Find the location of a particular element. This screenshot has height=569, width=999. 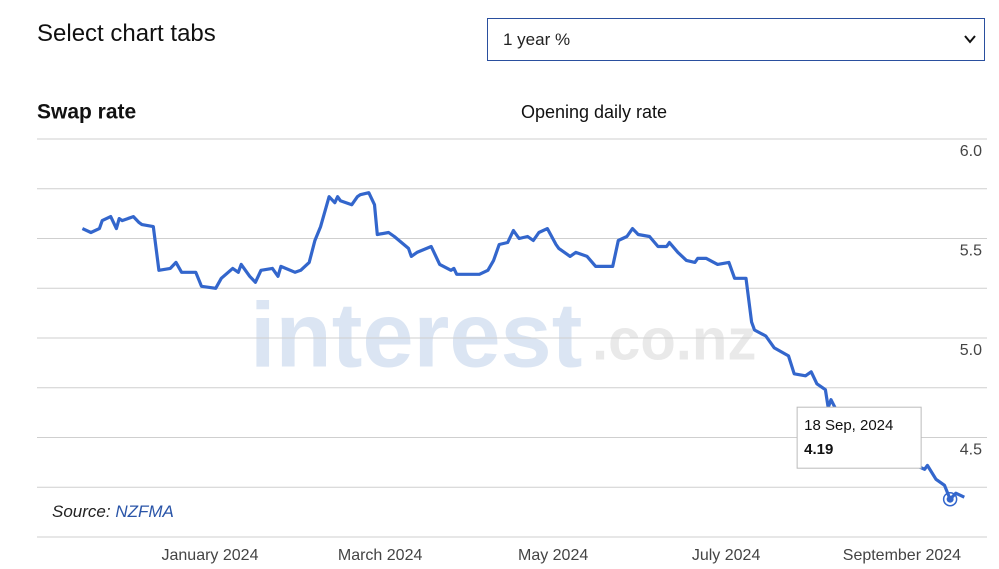

watermark: .co.nz is located at coordinates (674, 339).